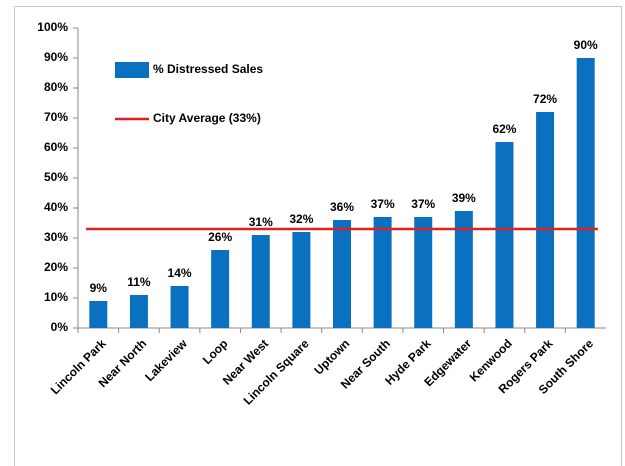 The width and height of the screenshot is (625, 466). What do you see at coordinates (301, 219) in the screenshot?
I see `value-label: 32%` at bounding box center [301, 219].